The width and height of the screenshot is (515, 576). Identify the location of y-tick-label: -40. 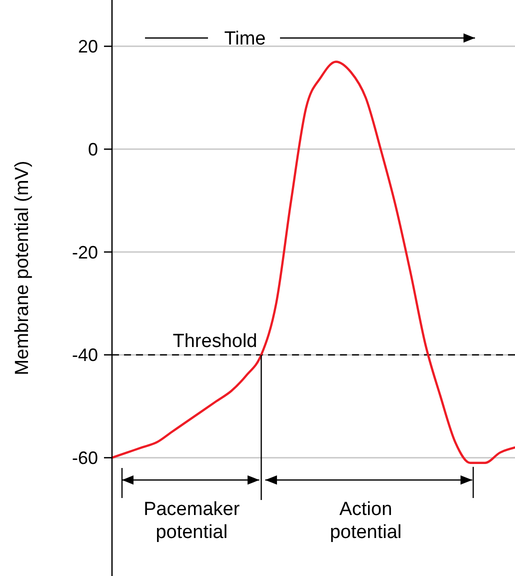
(85, 355).